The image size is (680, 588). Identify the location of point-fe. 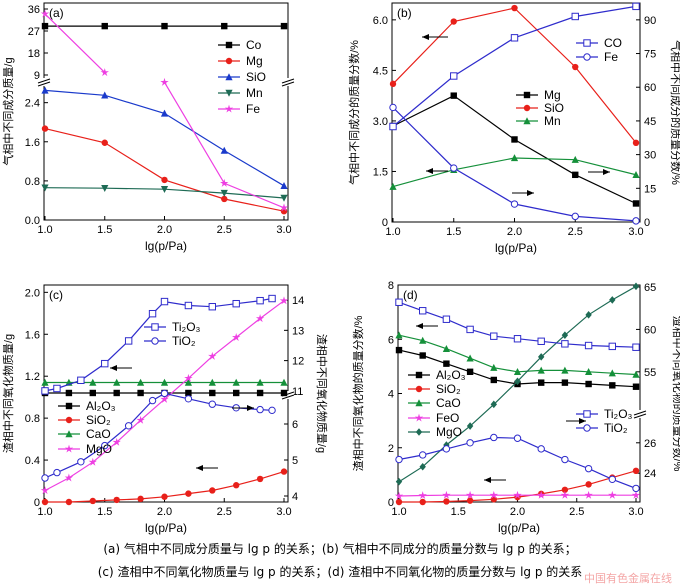
(636, 221).